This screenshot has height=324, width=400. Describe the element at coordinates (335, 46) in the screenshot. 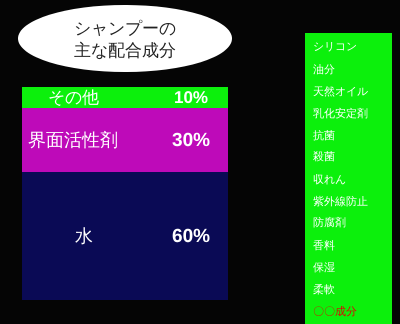

I see `text: シリコン` at that location.